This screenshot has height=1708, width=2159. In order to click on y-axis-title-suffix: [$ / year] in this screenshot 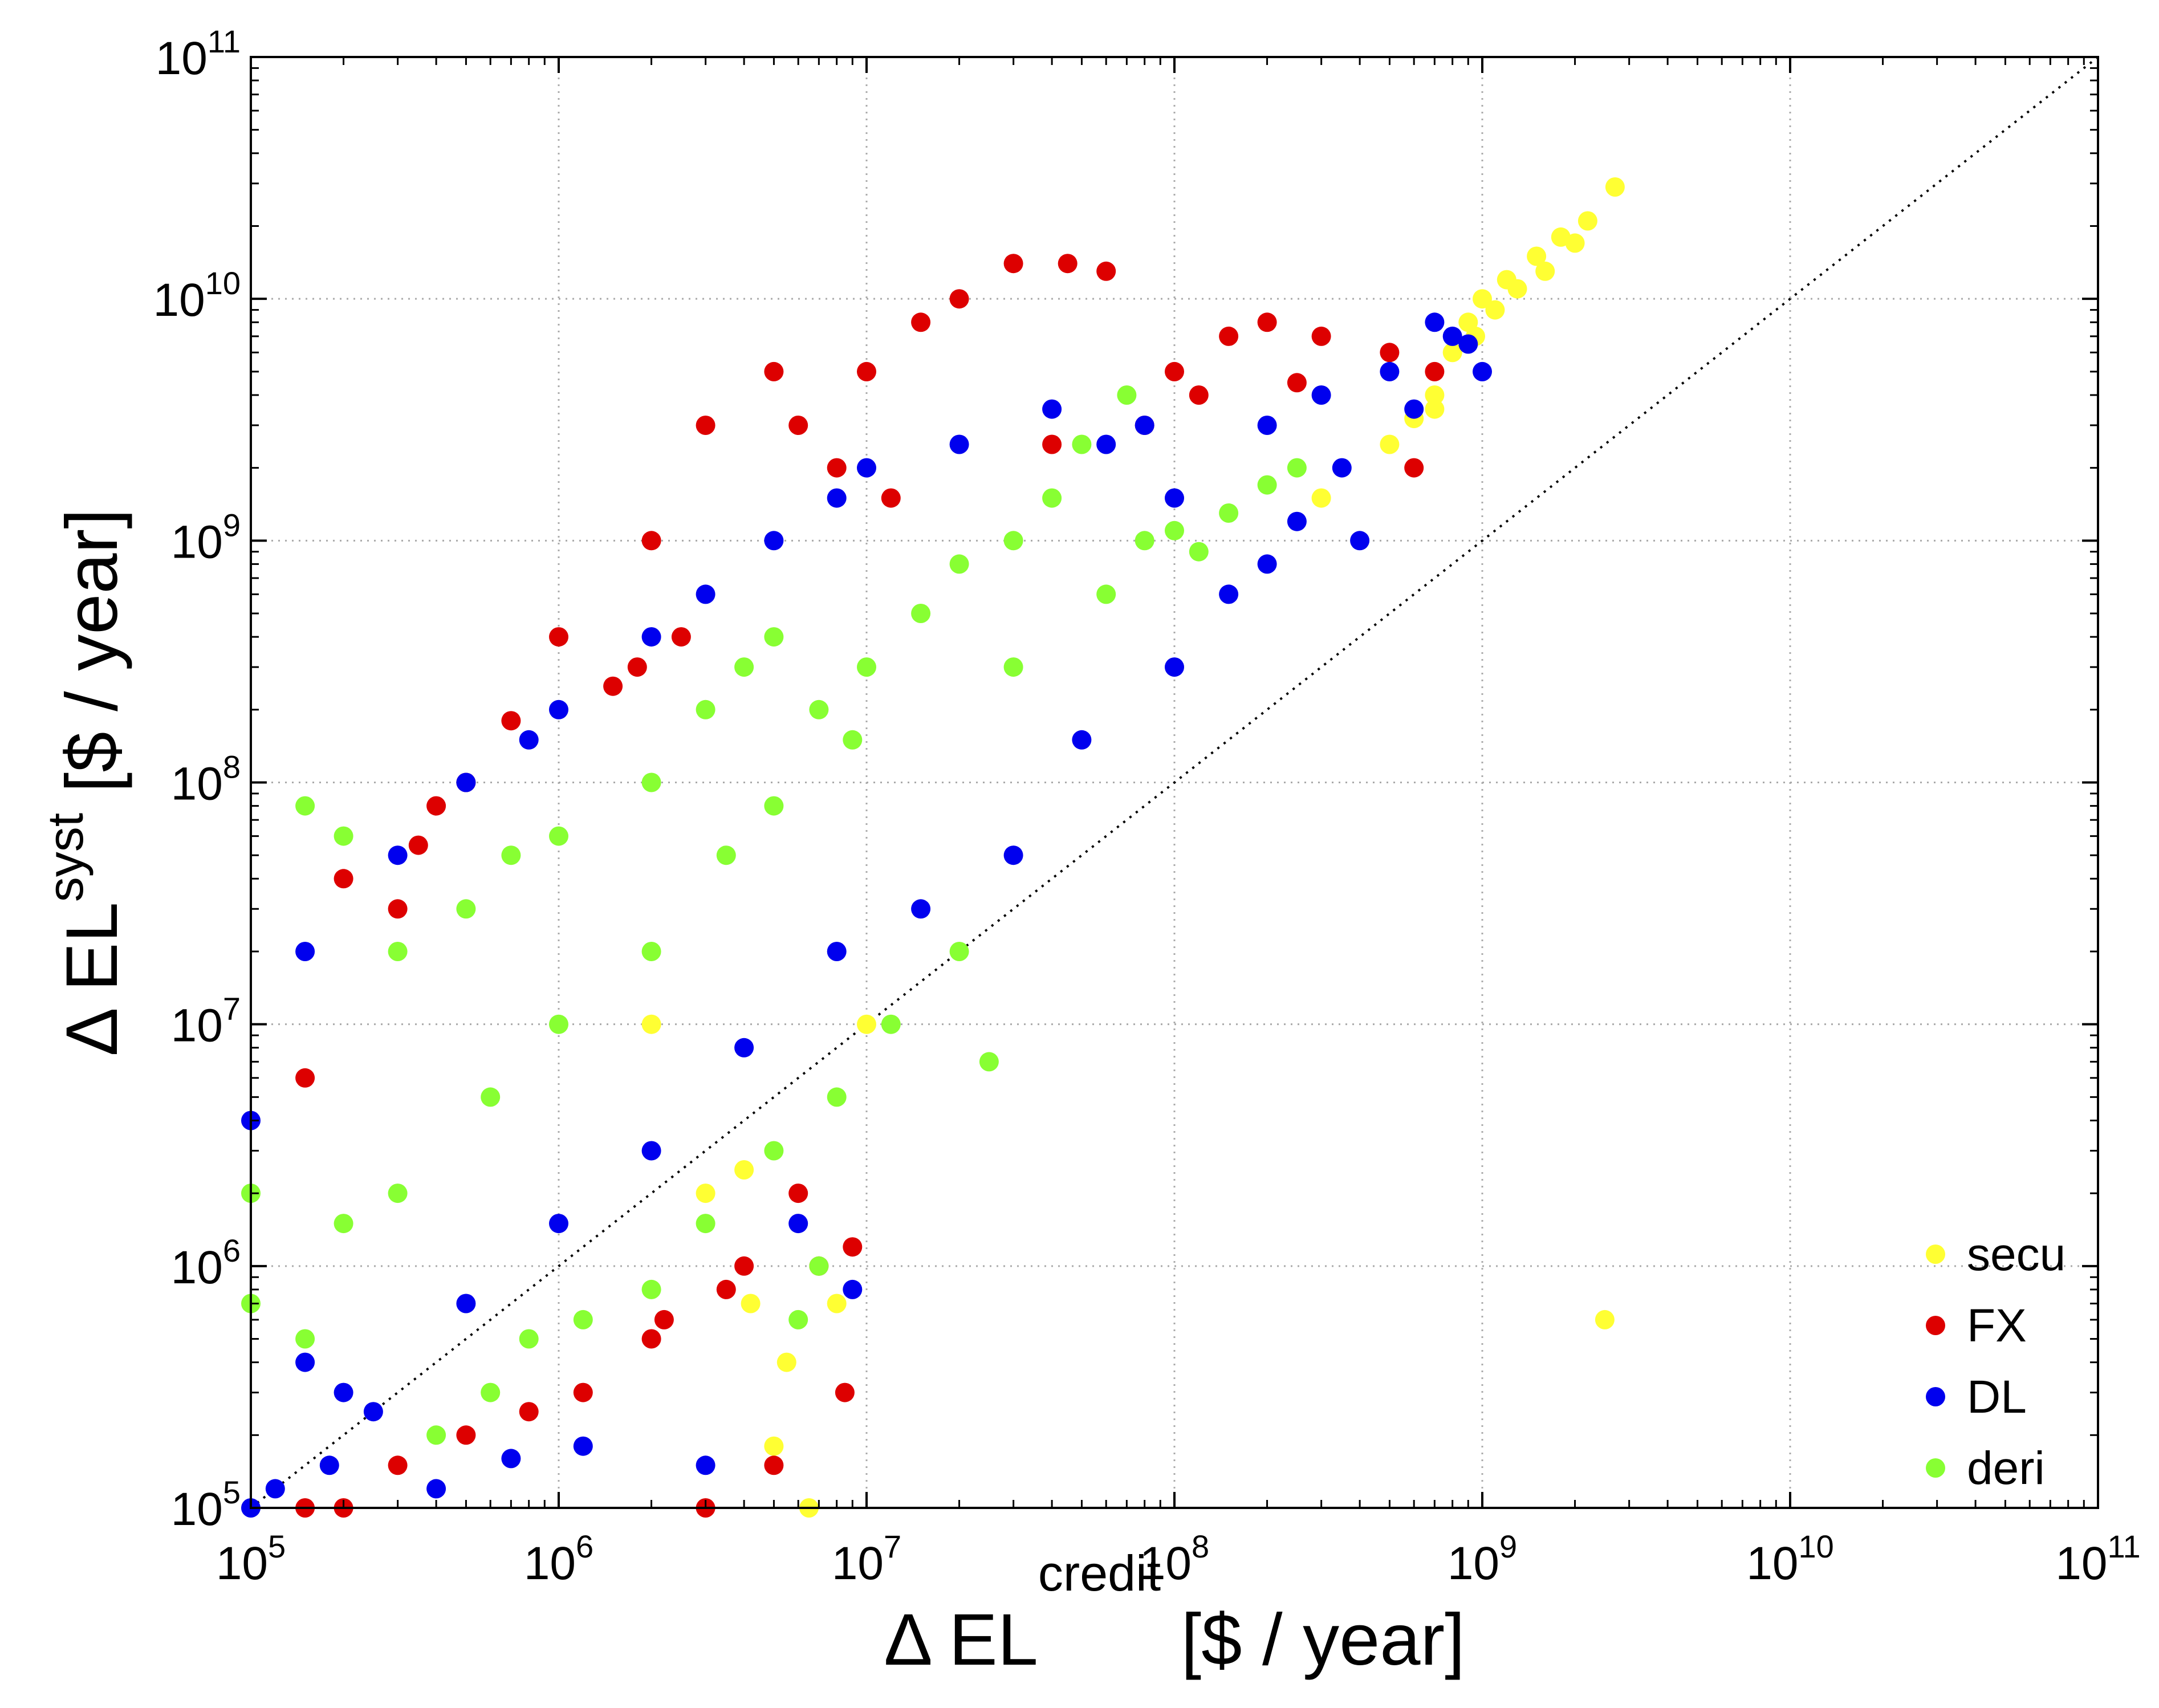, I will do `click(92, 661)`.